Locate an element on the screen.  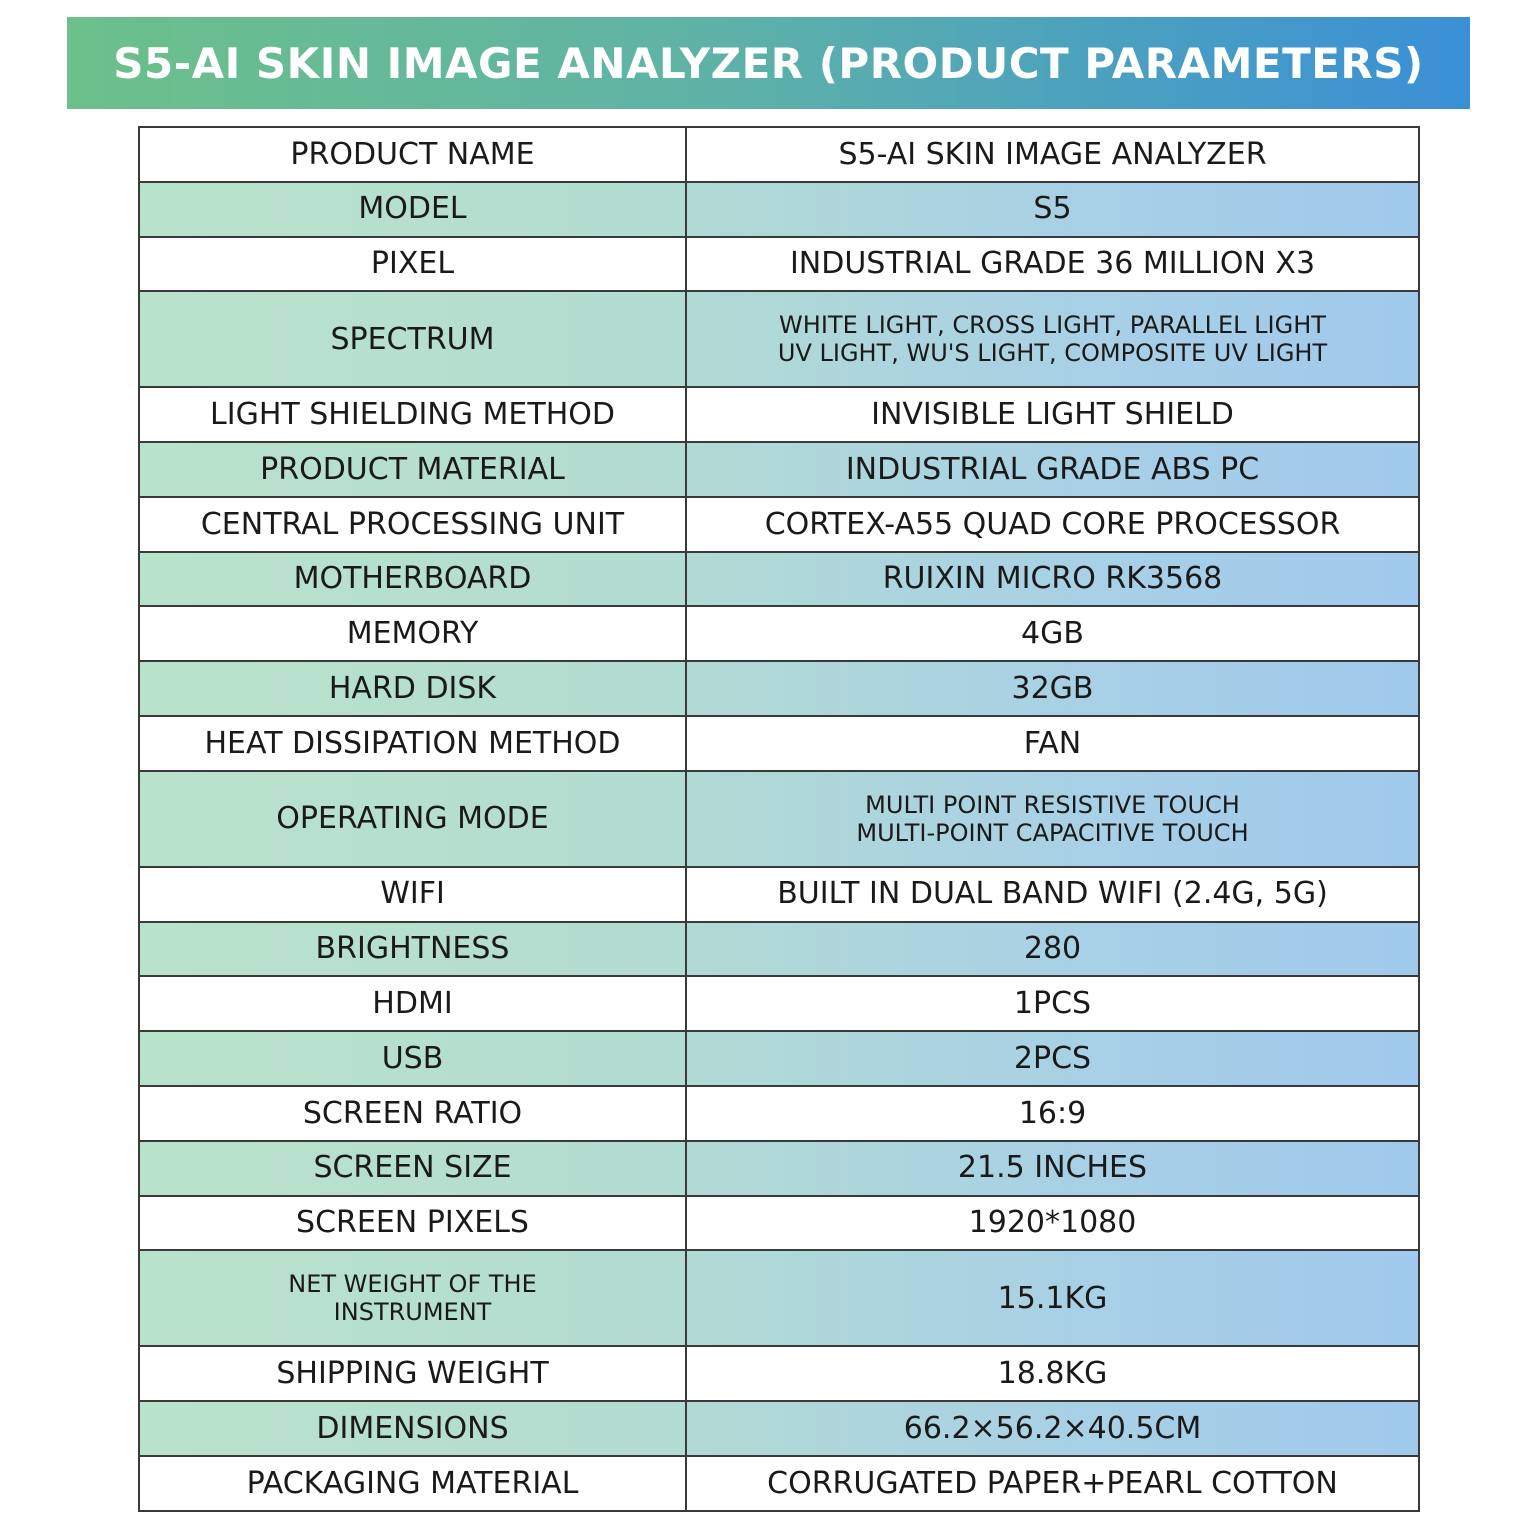
parameter-name-cell: SHIPPING WEIGHT is located at coordinates (412, 1374).